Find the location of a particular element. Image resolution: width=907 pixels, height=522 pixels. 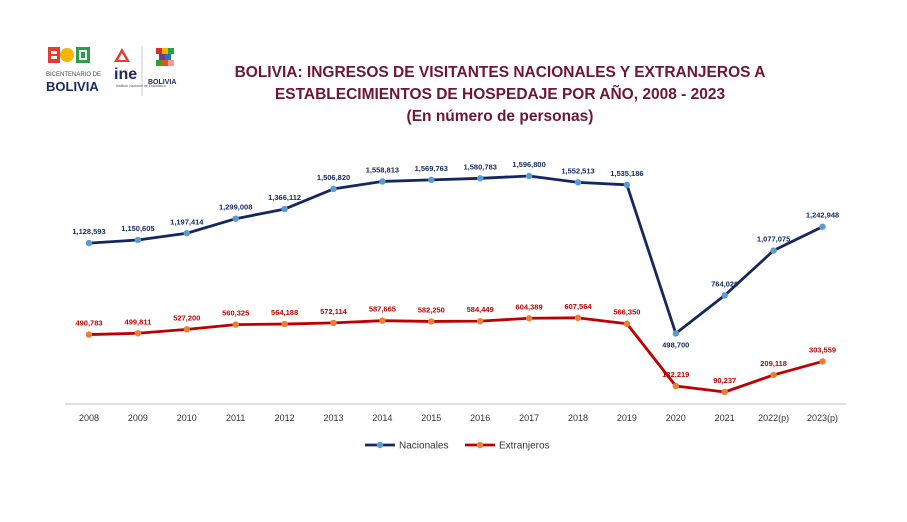

nacionales-data-label: 1,552,513 is located at coordinates (577, 170).